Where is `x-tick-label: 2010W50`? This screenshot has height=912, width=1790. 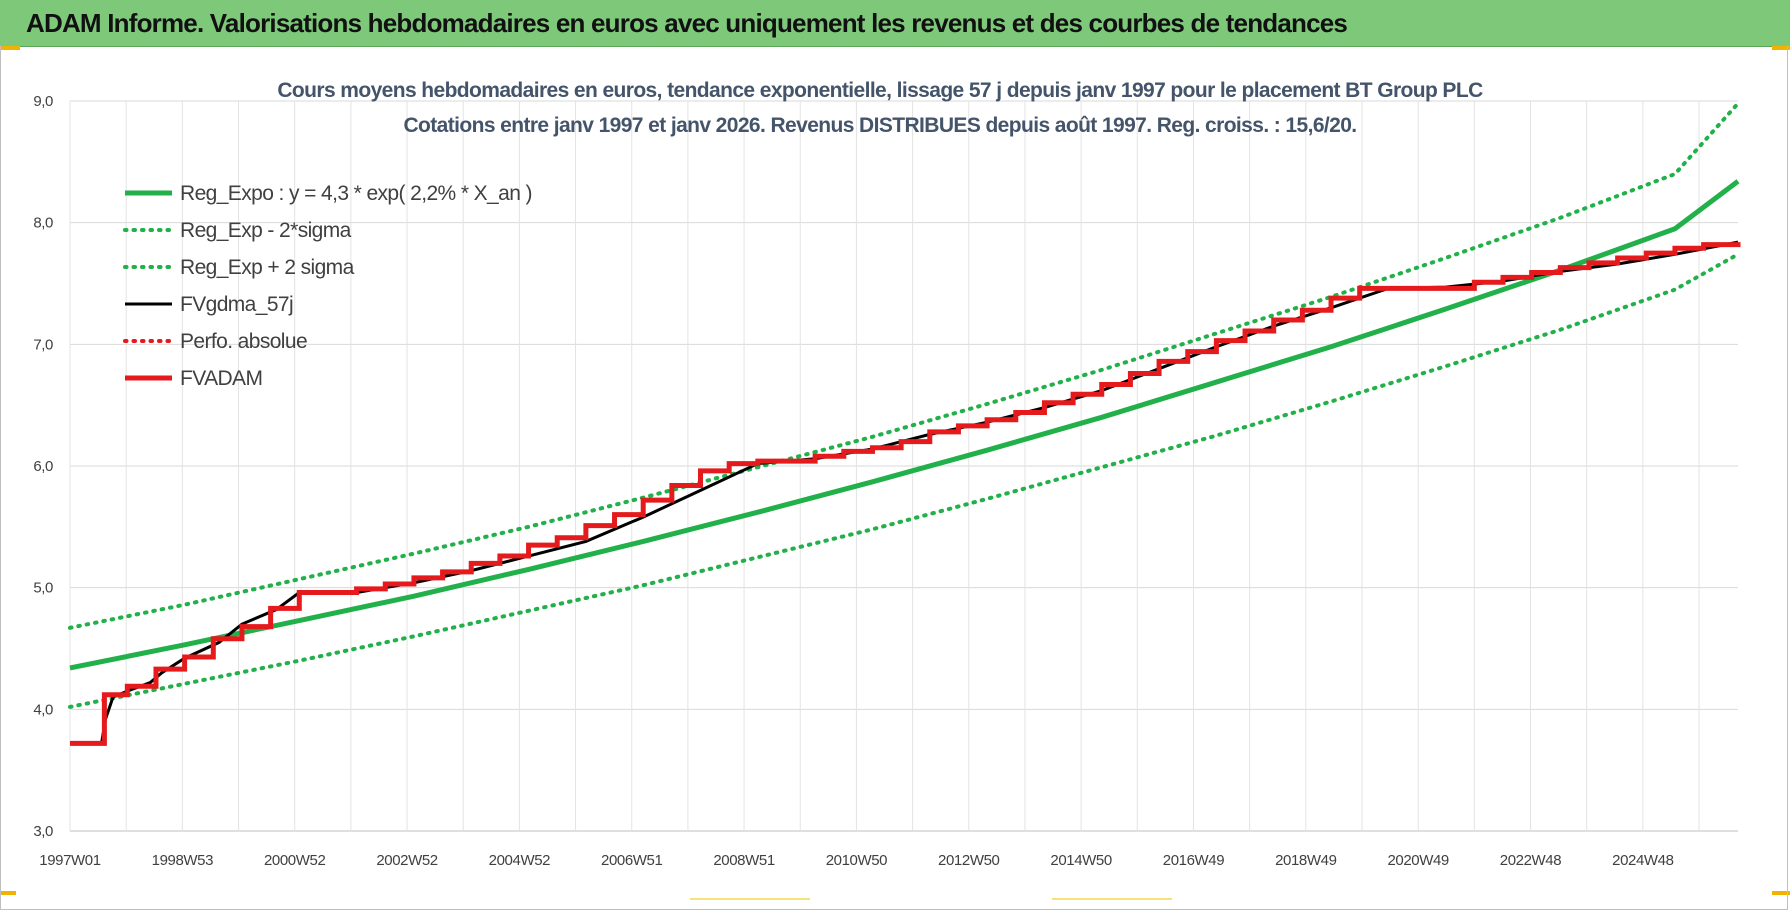 x-tick-label: 2010W50 is located at coordinates (856, 860).